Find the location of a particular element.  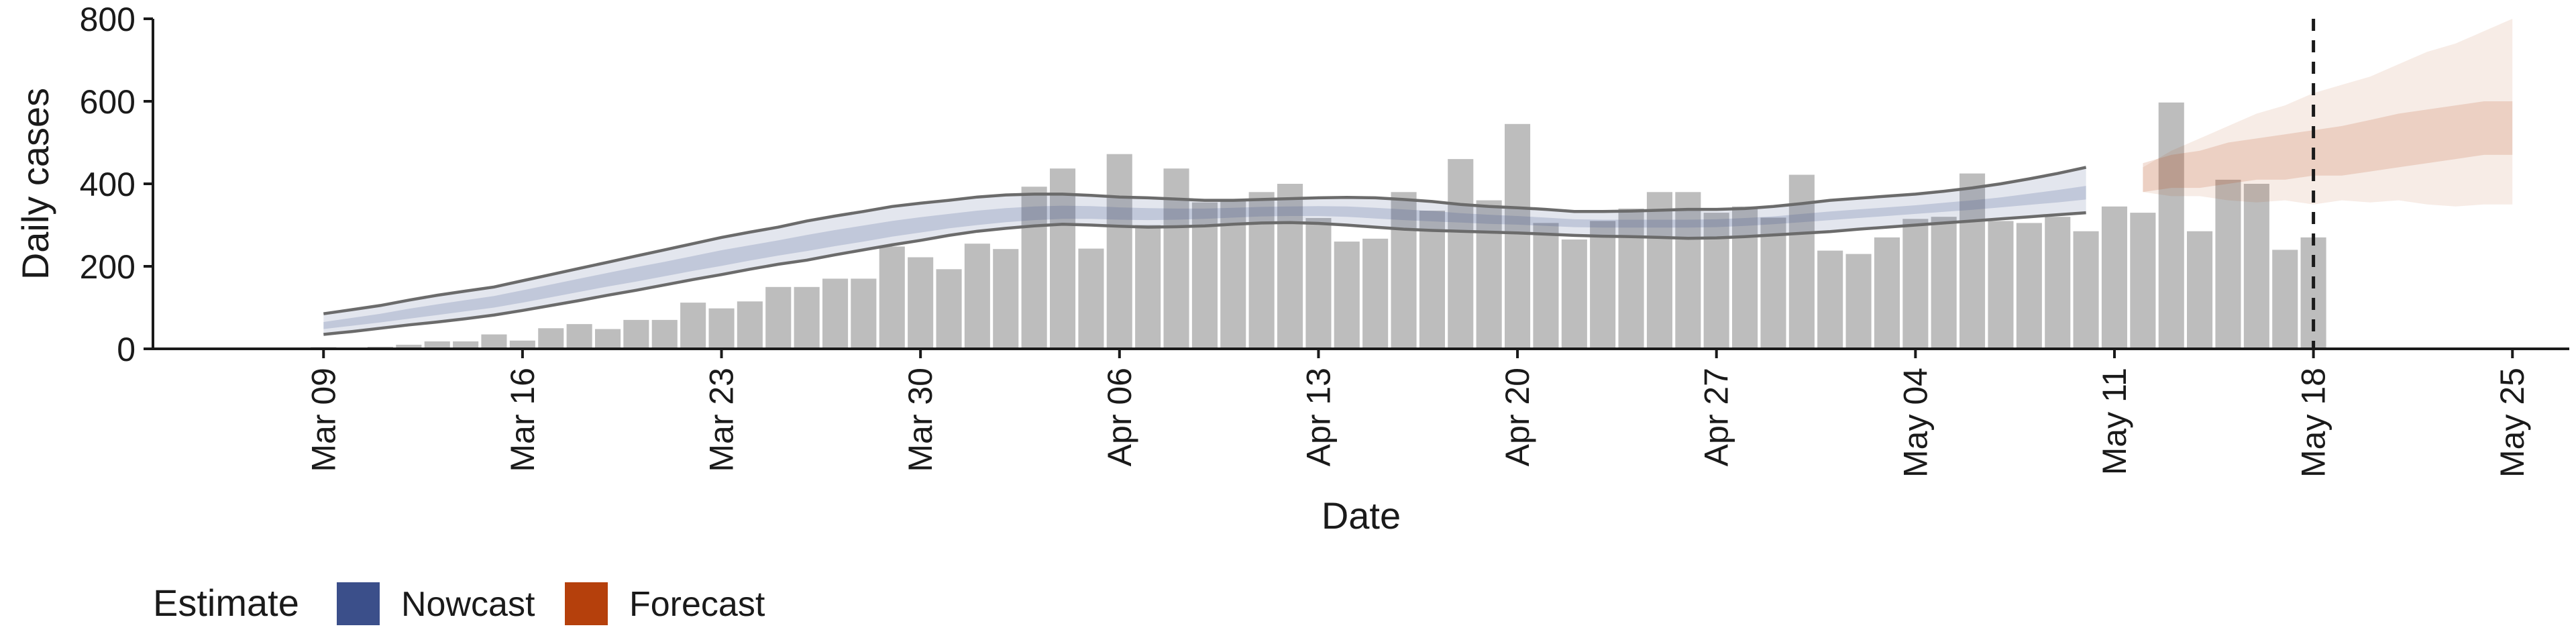

x-tick-label: May 18 is located at coordinates (2313, 423).